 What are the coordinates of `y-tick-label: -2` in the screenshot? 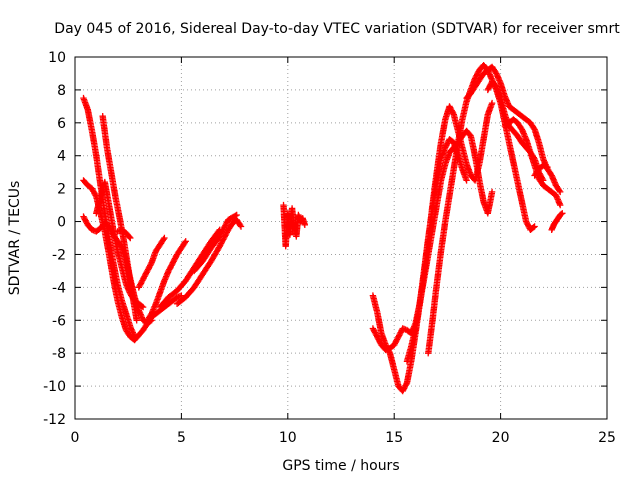 It's located at (59, 255).